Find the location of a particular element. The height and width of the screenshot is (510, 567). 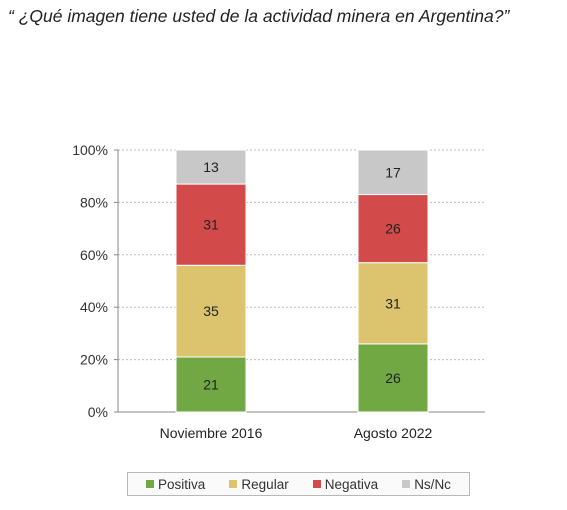

data-label: 17 is located at coordinates (393, 172).